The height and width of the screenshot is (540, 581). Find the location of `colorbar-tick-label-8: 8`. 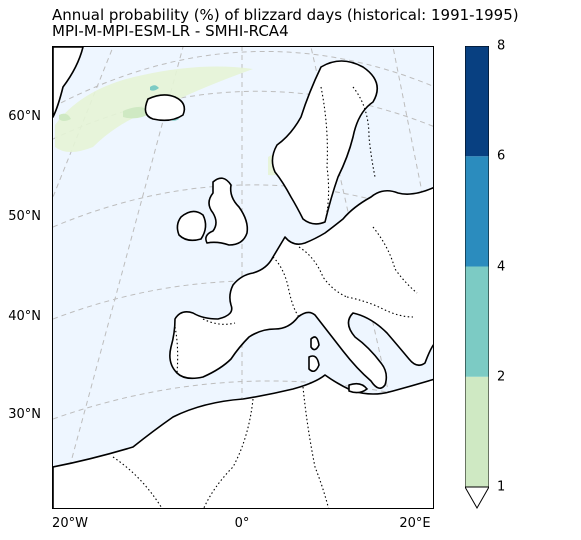

colorbar-tick-label-8: 8 is located at coordinates (501, 46).